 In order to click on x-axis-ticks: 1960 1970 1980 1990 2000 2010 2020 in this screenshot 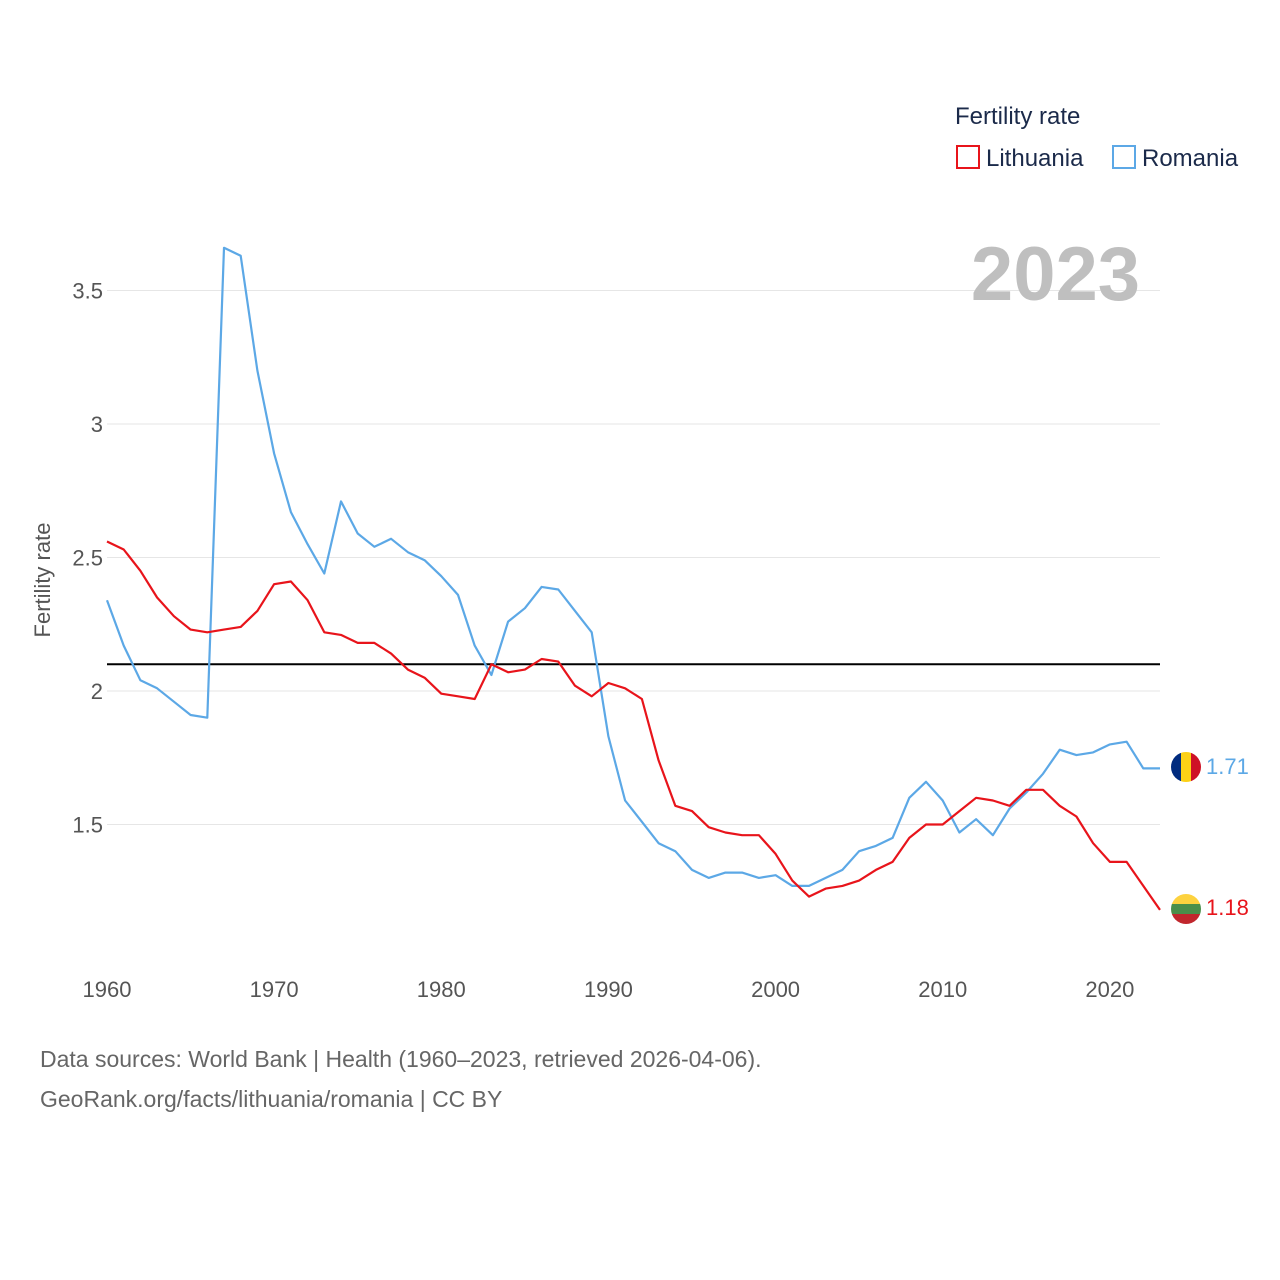, I will do `click(609, 989)`.